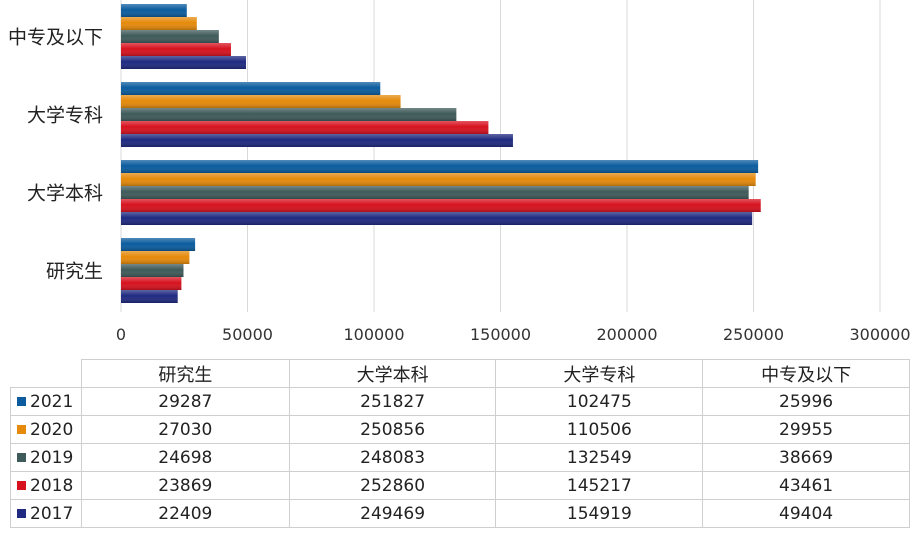 The height and width of the screenshot is (534, 910). I want to click on table-cell: 27030, so click(185, 429).